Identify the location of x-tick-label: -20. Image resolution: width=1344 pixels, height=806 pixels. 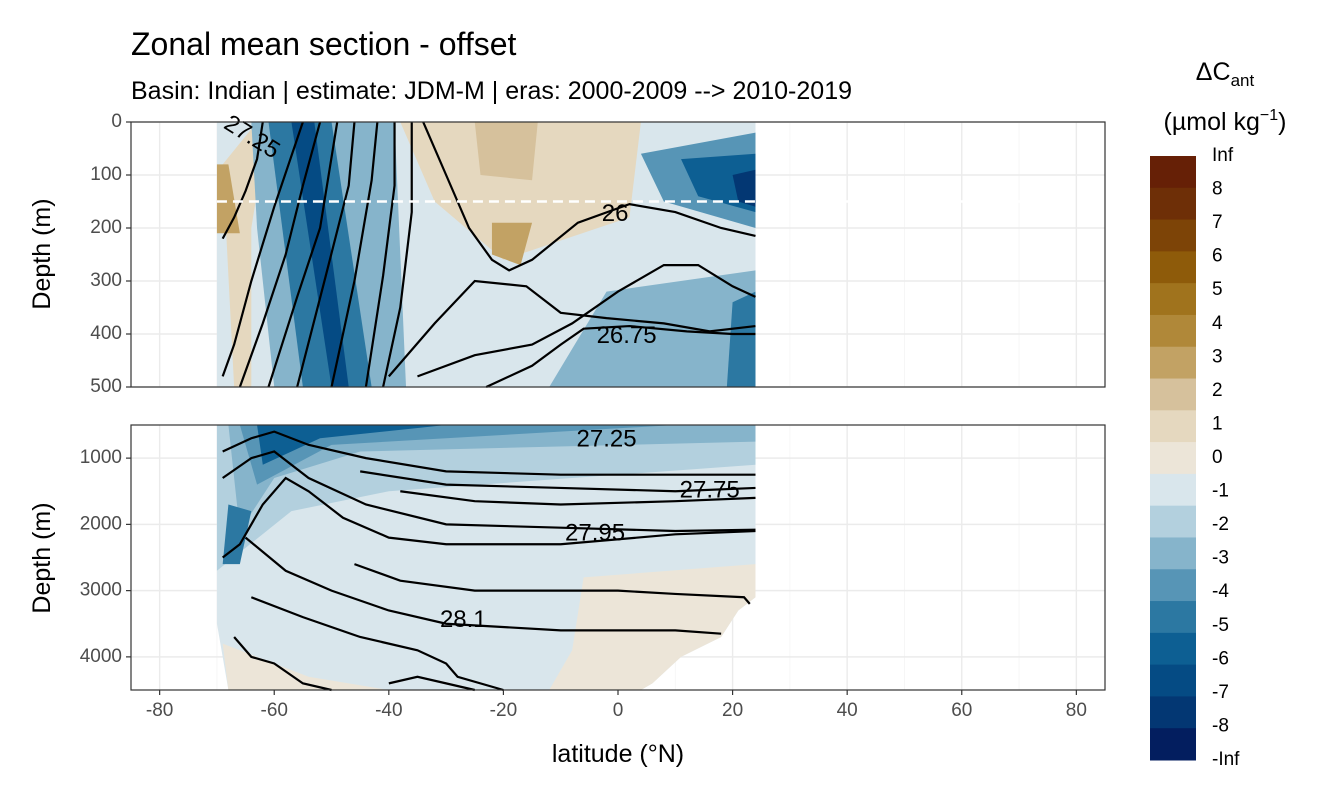
(503, 710).